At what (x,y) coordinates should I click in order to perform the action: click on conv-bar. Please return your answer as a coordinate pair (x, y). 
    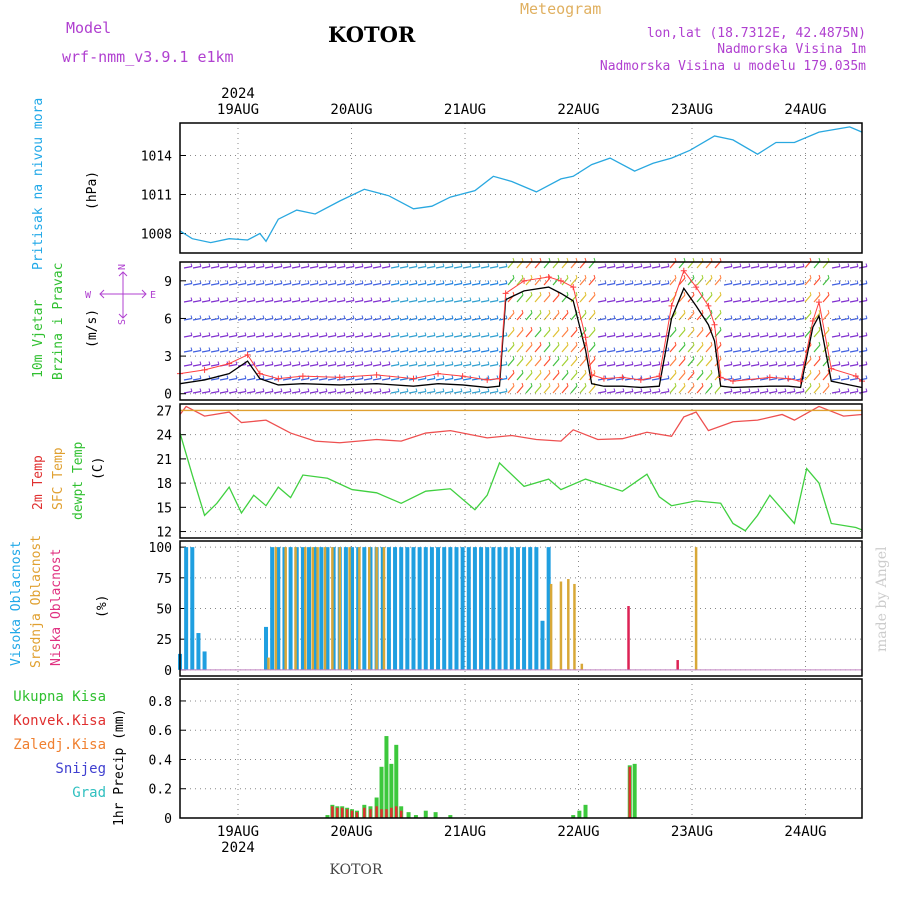
    Looking at the image, I should click on (376, 812).